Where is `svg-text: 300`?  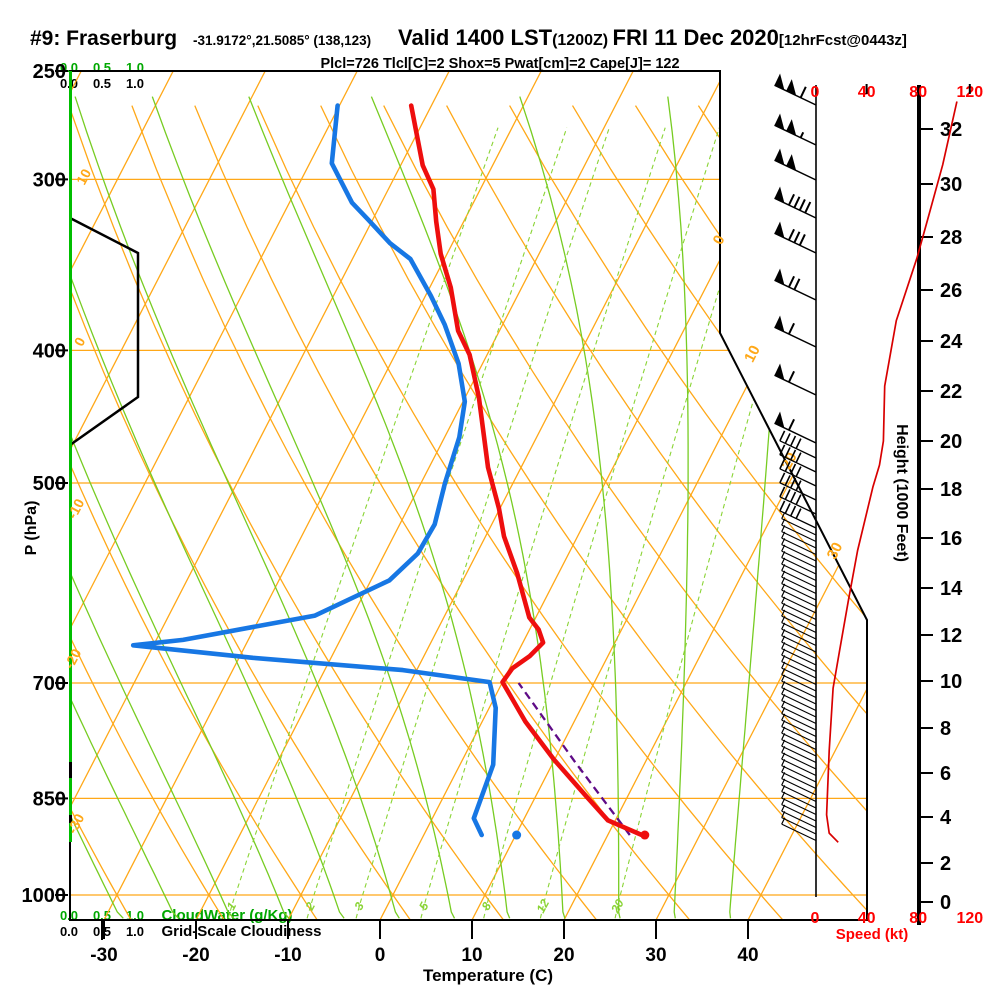 svg-text: 300 is located at coordinates (49, 180).